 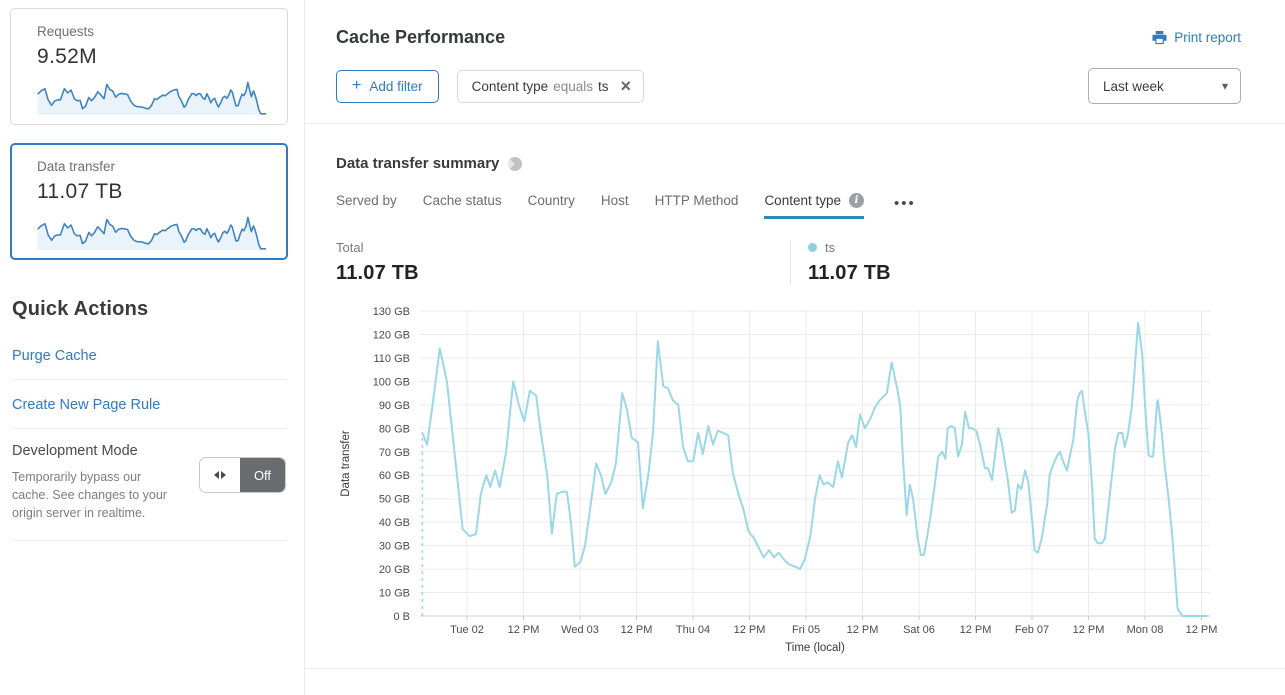 I want to click on print-report-link: Print report, so click(x=1196, y=37).